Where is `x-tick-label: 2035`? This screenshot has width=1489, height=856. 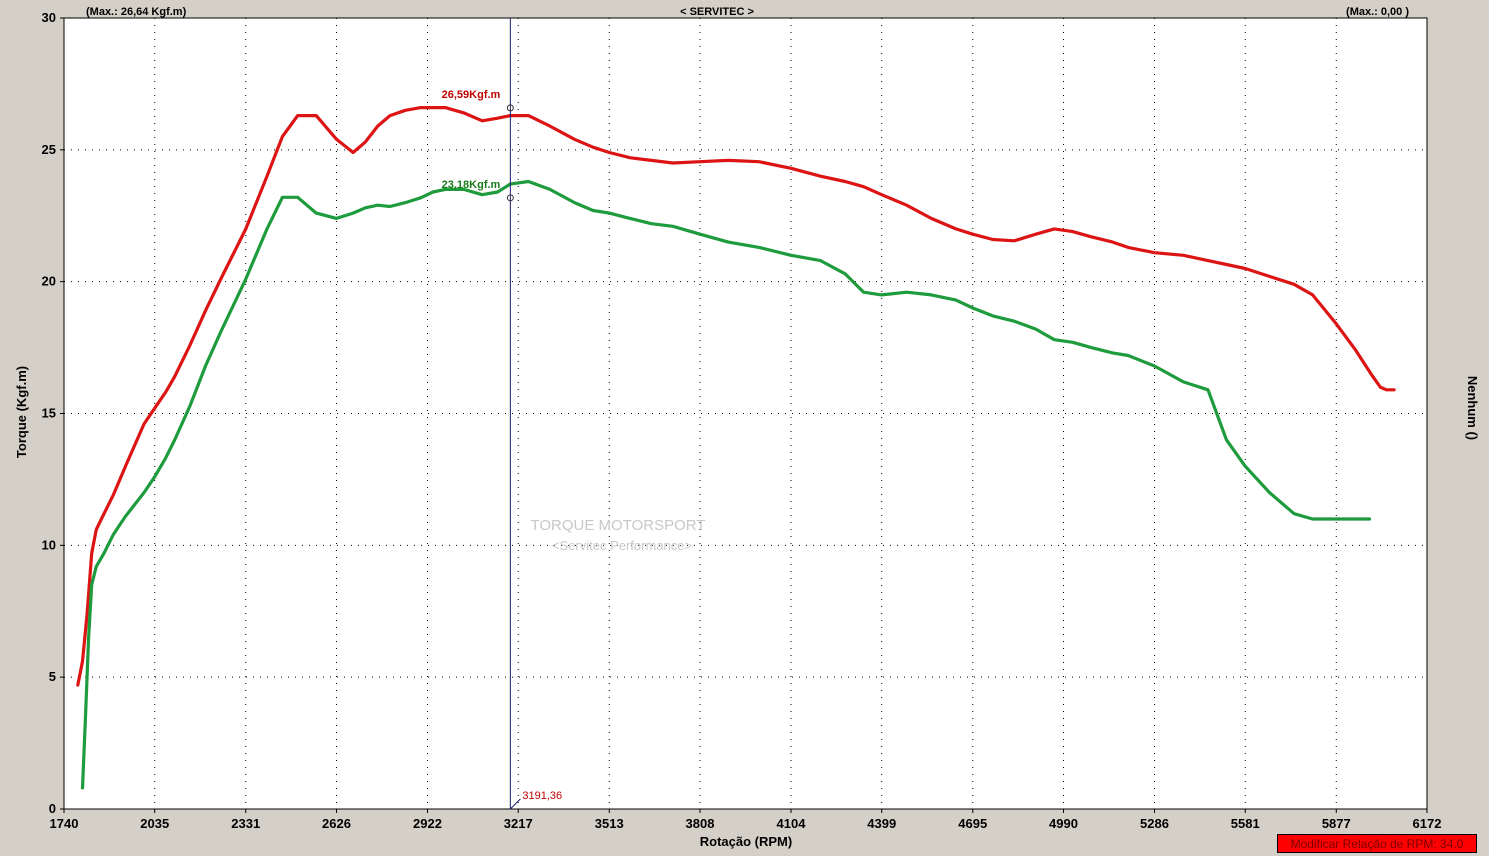
x-tick-label: 2035 is located at coordinates (154, 823).